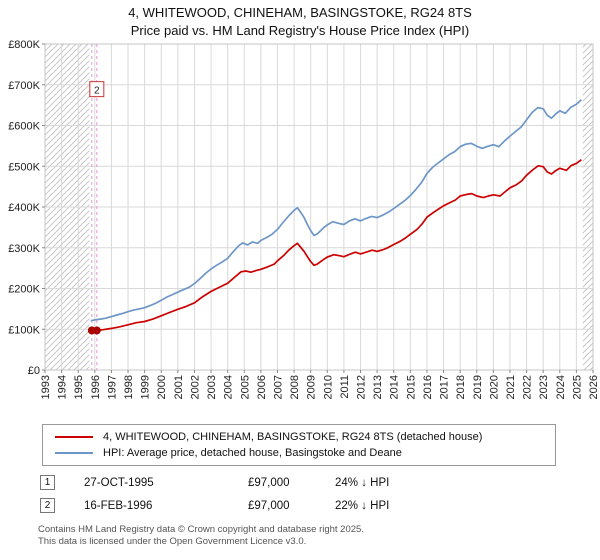 Image resolution: width=600 pixels, height=560 pixels. I want to click on y-axis-tick-label: £400K, so click(24, 208).